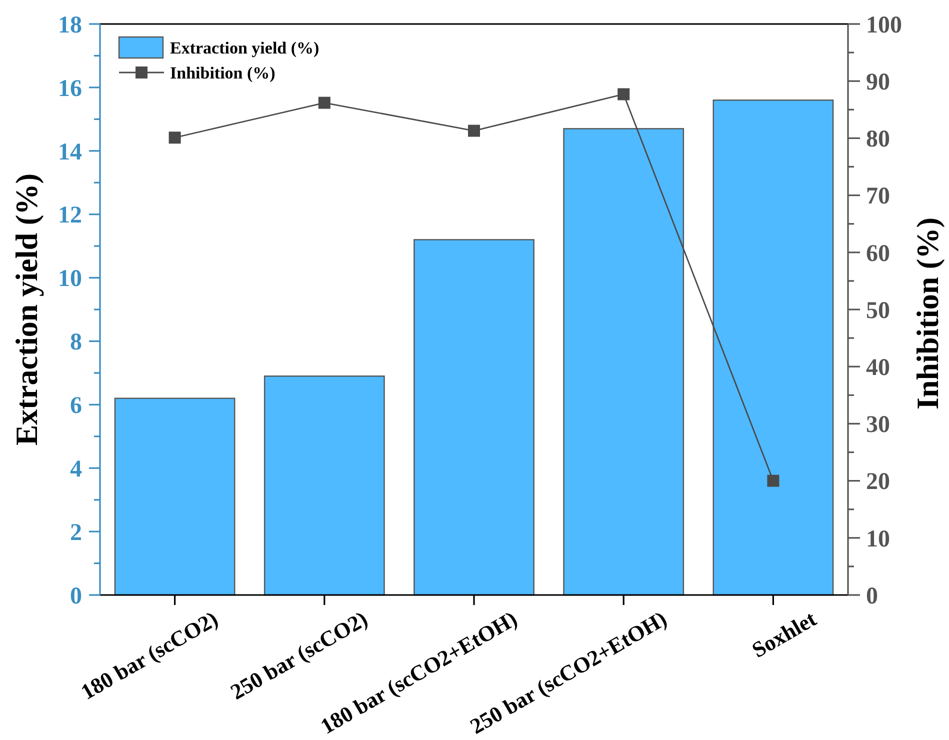 This screenshot has width=949, height=740. I want to click on y-tick-label: 6, so click(76, 406).